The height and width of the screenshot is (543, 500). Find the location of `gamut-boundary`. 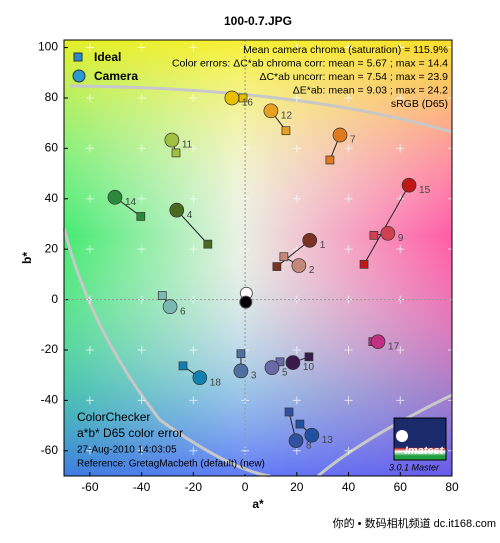

gamut-boundary is located at coordinates (261, 109).